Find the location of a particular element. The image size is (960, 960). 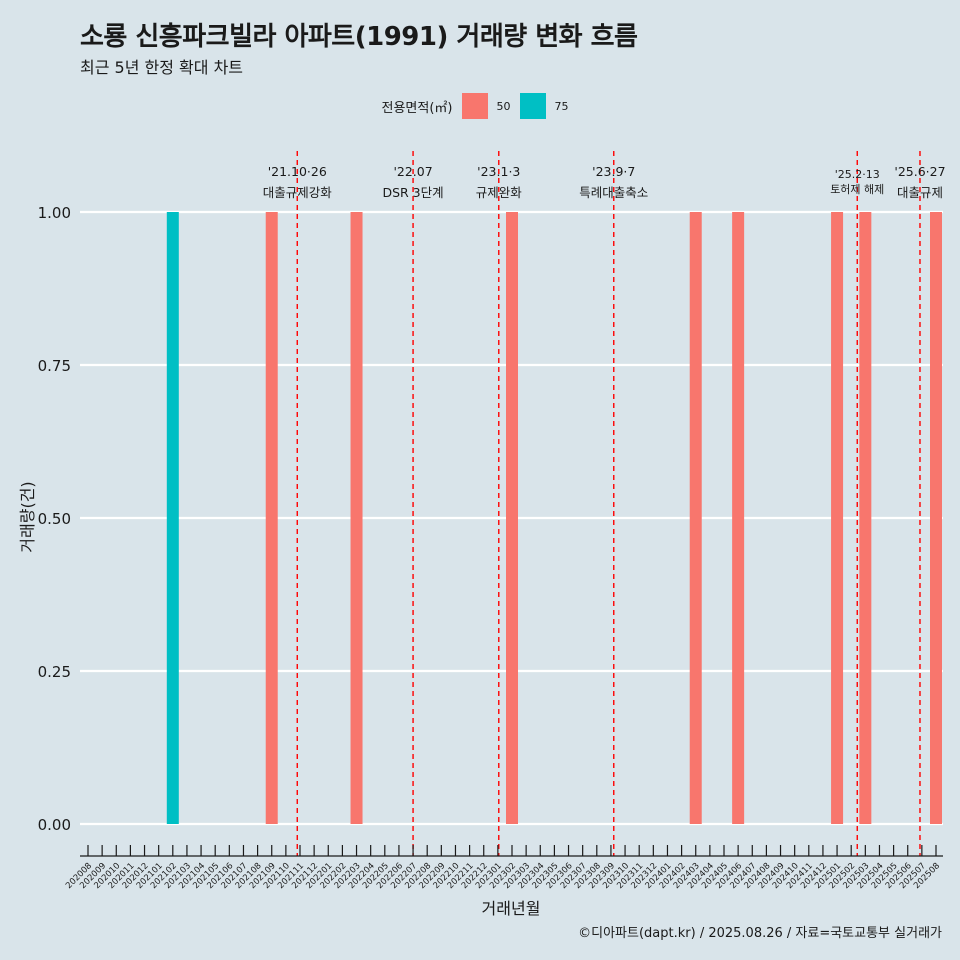

event-date-label: '21.10·26 is located at coordinates (297, 171).